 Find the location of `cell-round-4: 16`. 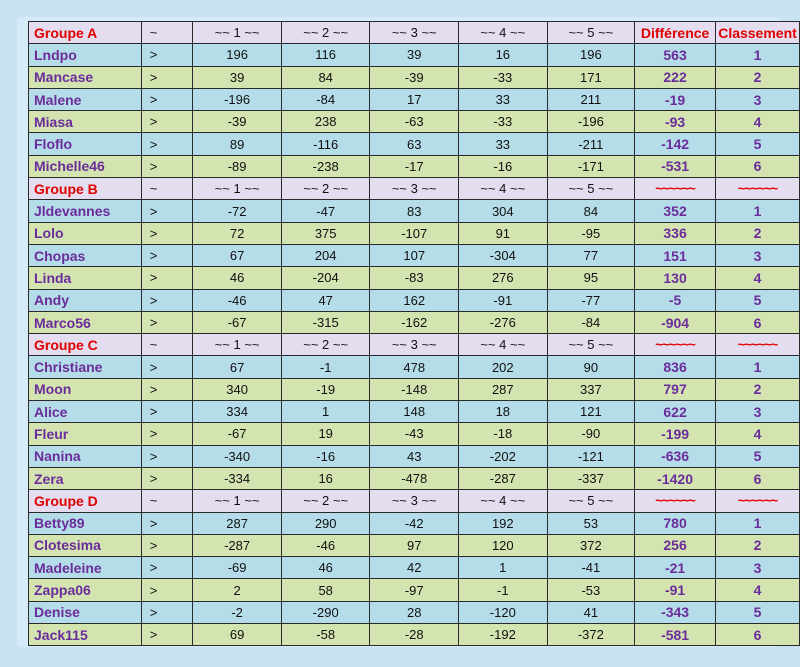

cell-round-4: 16 is located at coordinates (503, 55).